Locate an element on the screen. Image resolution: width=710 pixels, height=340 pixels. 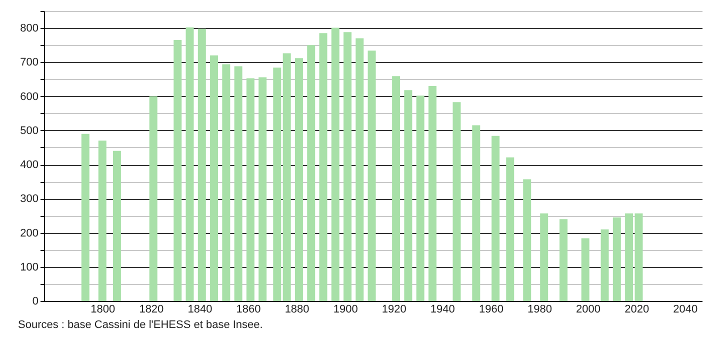
source-note: Sources : base Cassini de l'EHESS et base Insee. is located at coordinates (140, 325).